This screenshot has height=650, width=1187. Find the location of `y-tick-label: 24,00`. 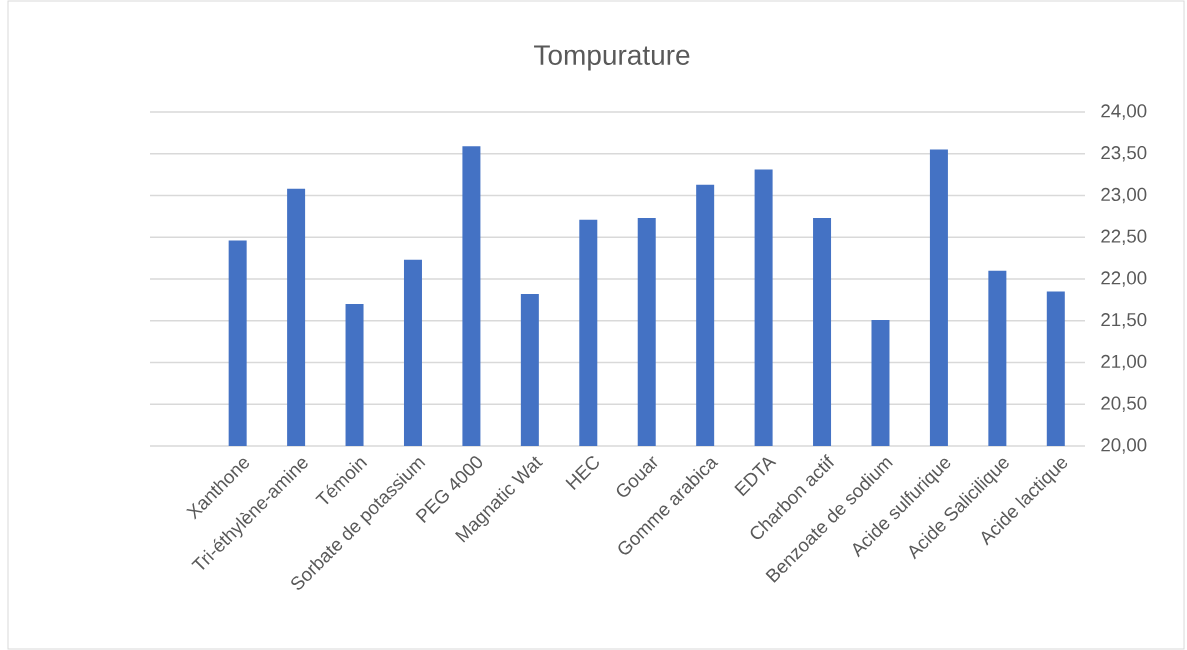

y-tick-label: 24,00 is located at coordinates (1124, 112).